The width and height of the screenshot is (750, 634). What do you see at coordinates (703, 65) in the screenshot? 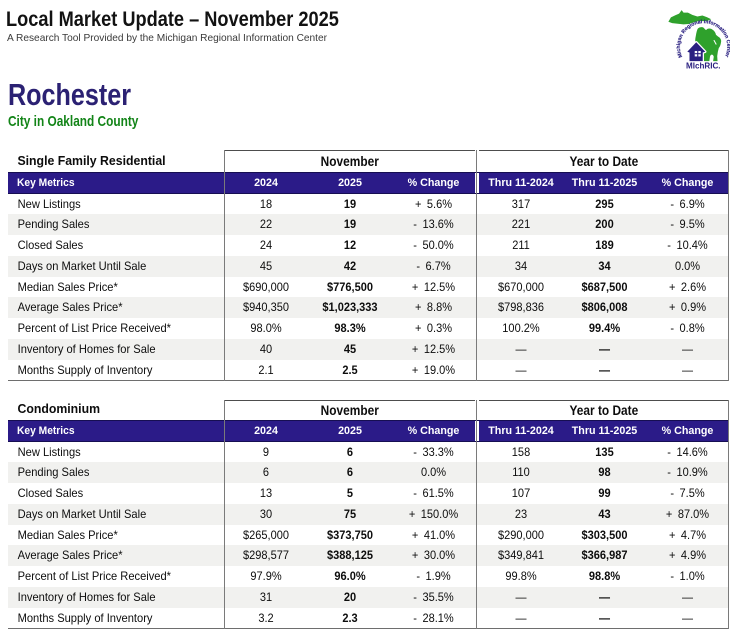
I see `svg-text: MIchRIC.` at bounding box center [703, 65].